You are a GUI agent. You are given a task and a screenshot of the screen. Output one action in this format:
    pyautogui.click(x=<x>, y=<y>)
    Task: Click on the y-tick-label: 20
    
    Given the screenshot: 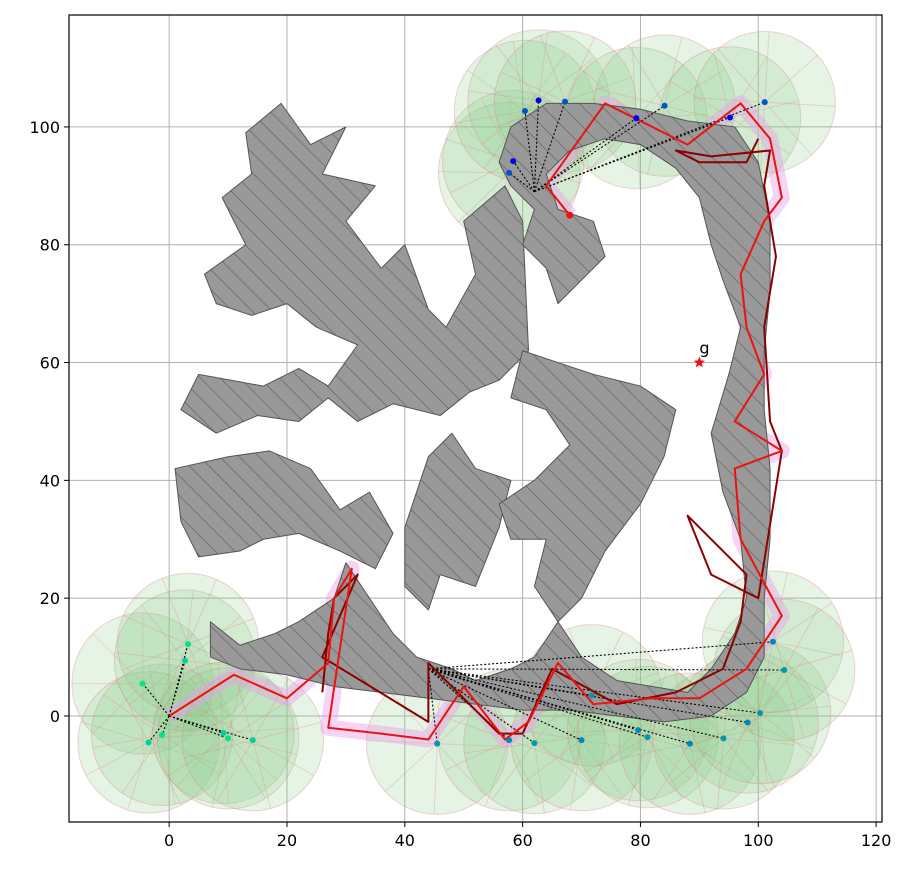 What is the action you would take?
    pyautogui.click(x=50, y=598)
    